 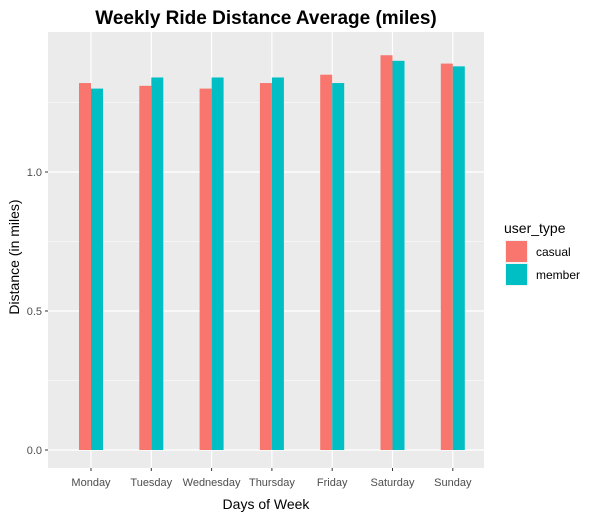 What do you see at coordinates (516, 251) in the screenshot?
I see `legend-key-casual` at bounding box center [516, 251].